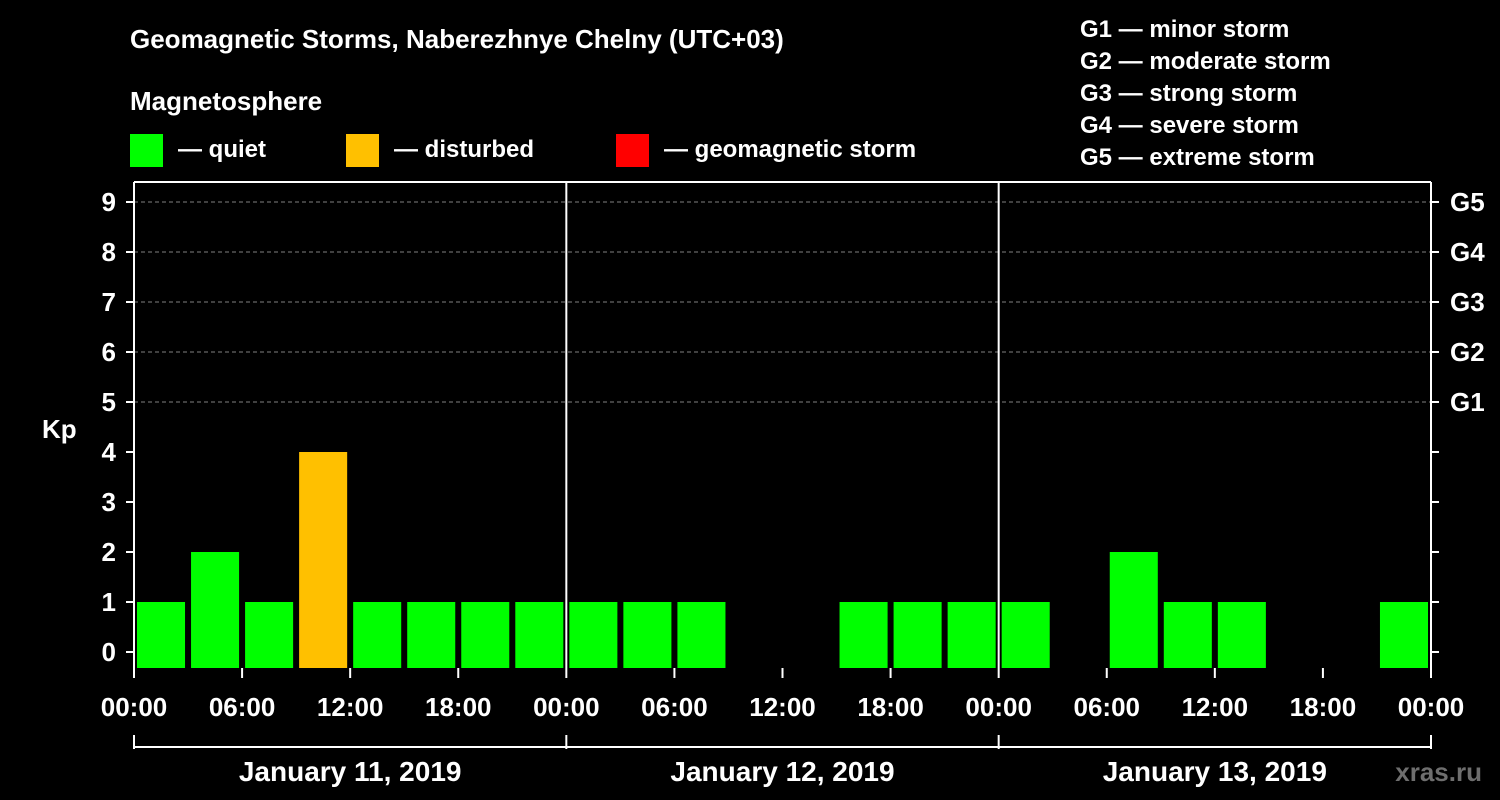 This screenshot has height=800, width=1500. I want to click on legend: — quiet — disturbed — geomagnetic storm, so click(523, 150).